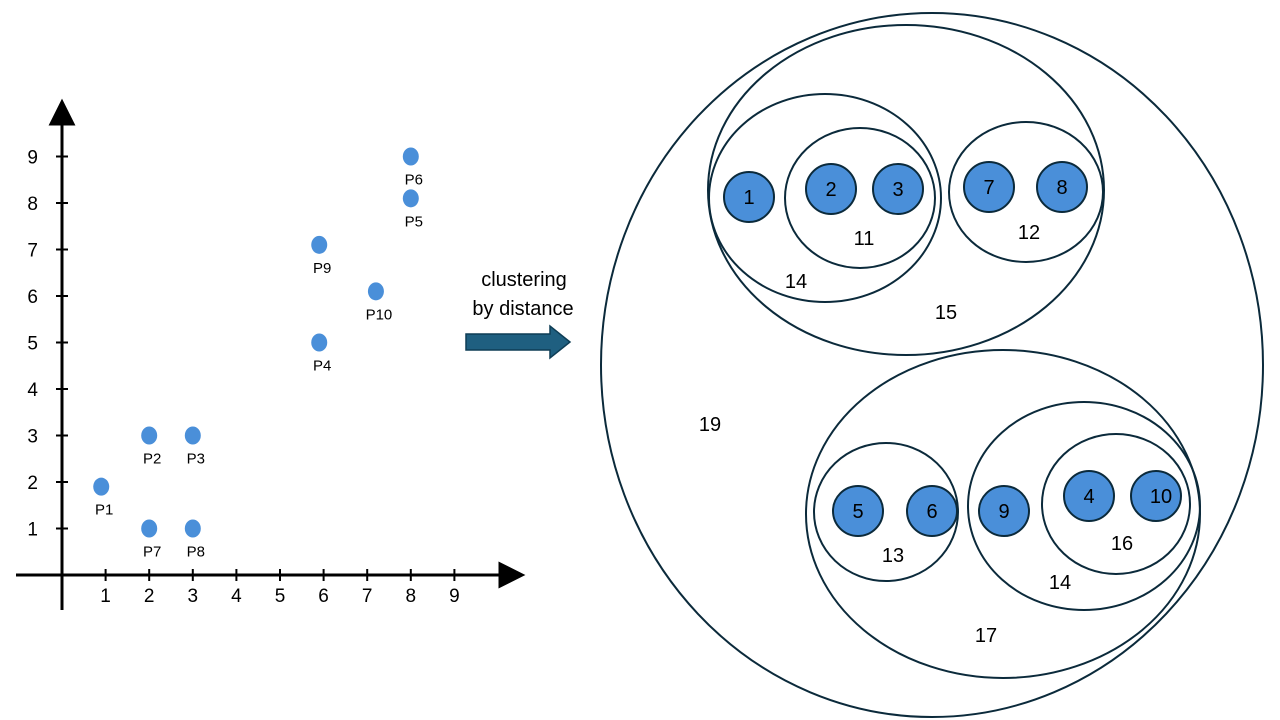  I want to click on point-label-p8: P8, so click(196, 552).